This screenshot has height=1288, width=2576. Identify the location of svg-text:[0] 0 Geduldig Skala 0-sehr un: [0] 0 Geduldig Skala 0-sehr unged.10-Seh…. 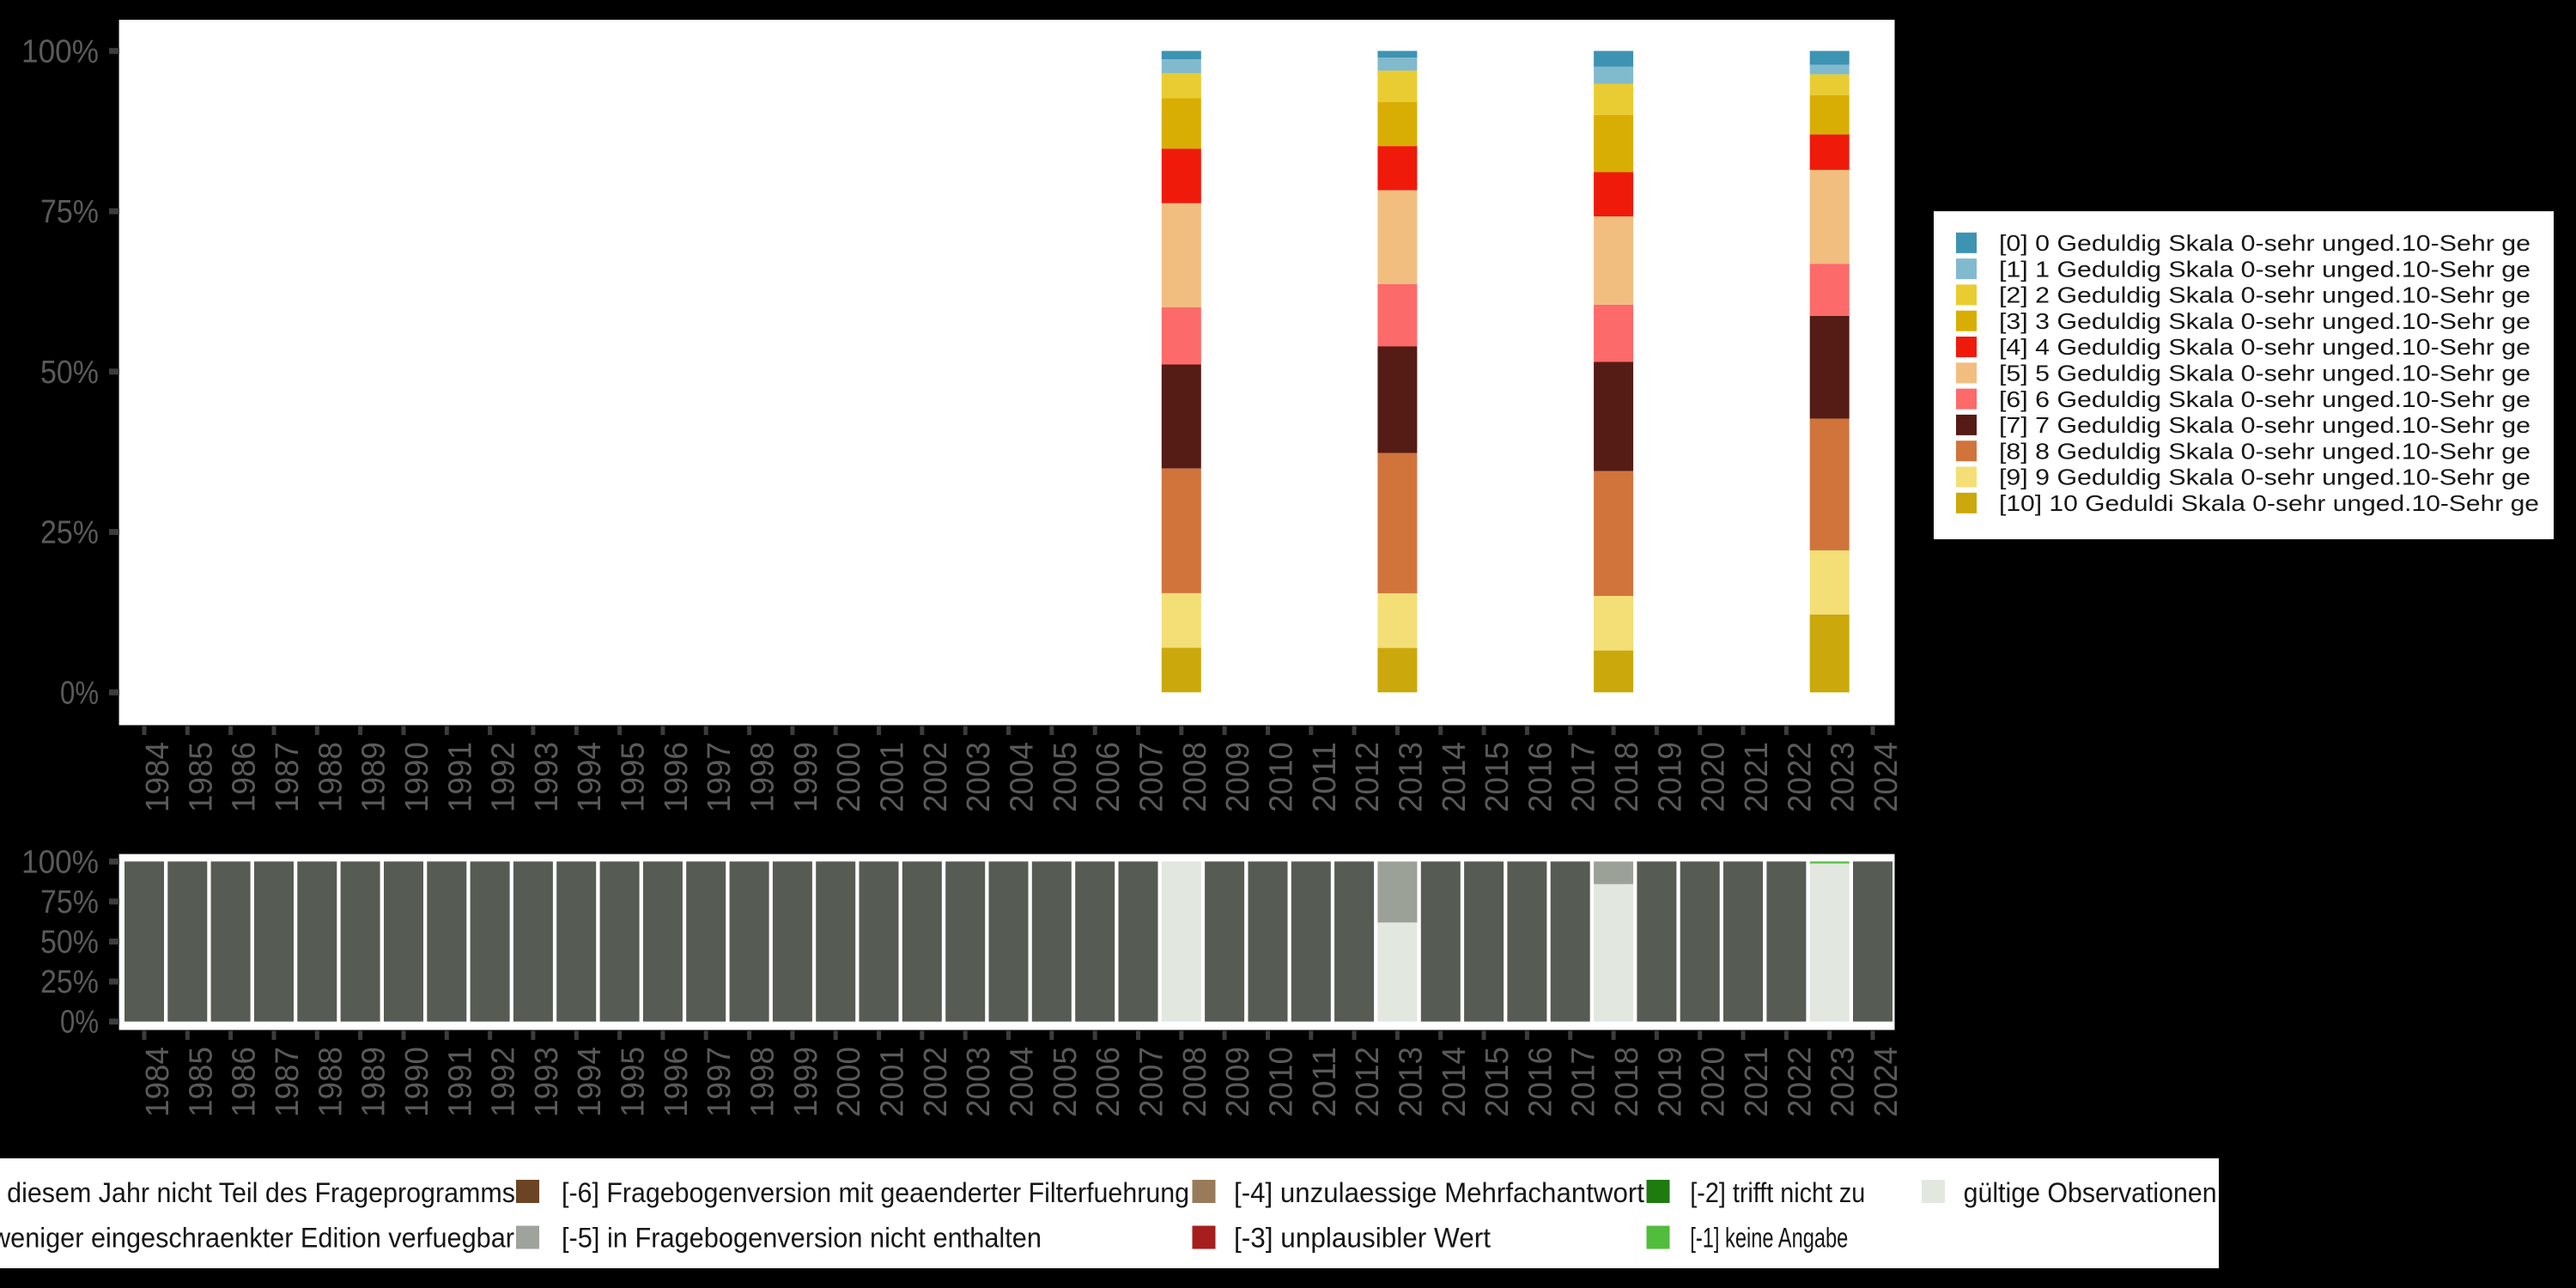
(2265, 243).